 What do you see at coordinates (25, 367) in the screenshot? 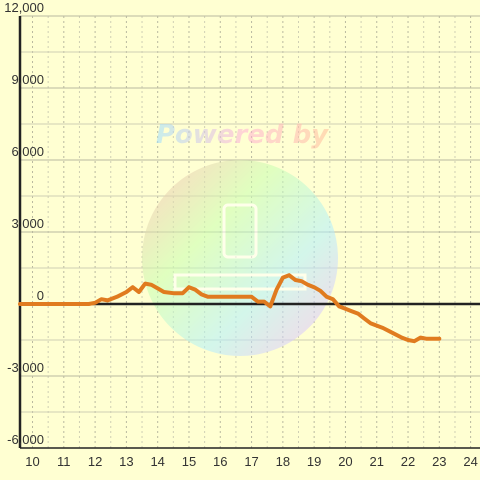
I see `y-tick-label: -3,000` at bounding box center [25, 367].